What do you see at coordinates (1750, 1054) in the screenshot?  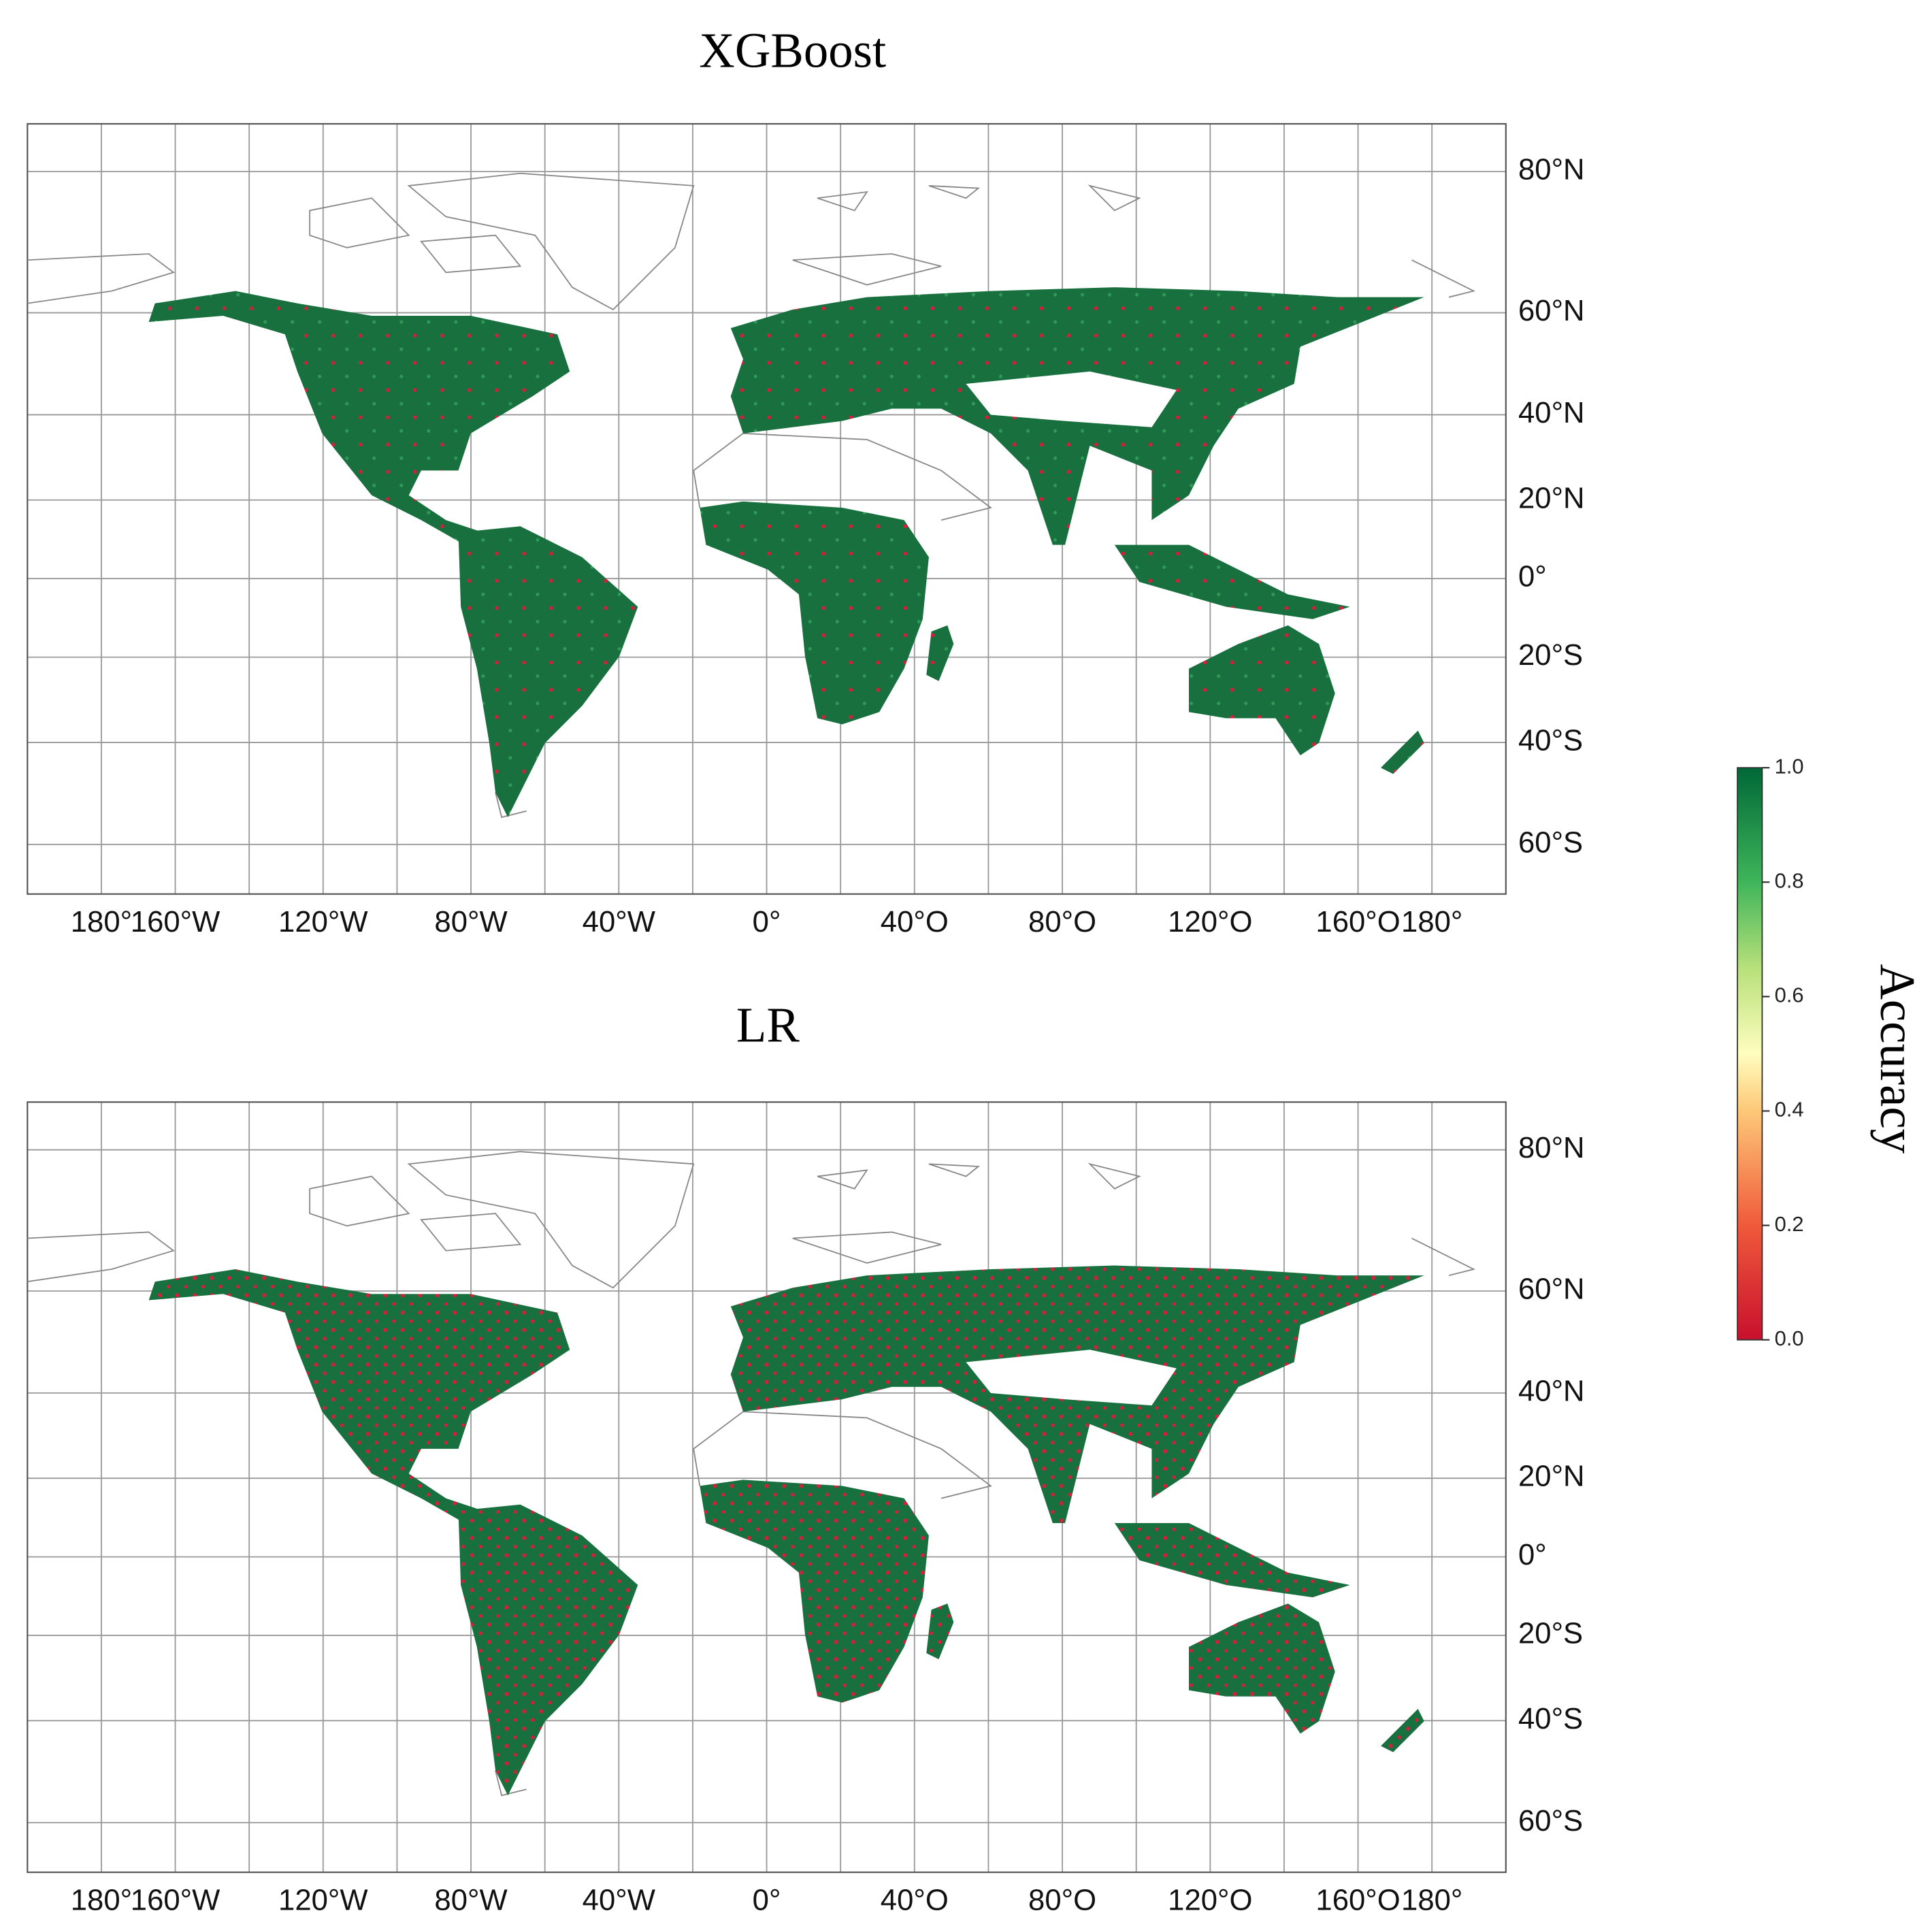 I see `colorbar-gradient` at bounding box center [1750, 1054].